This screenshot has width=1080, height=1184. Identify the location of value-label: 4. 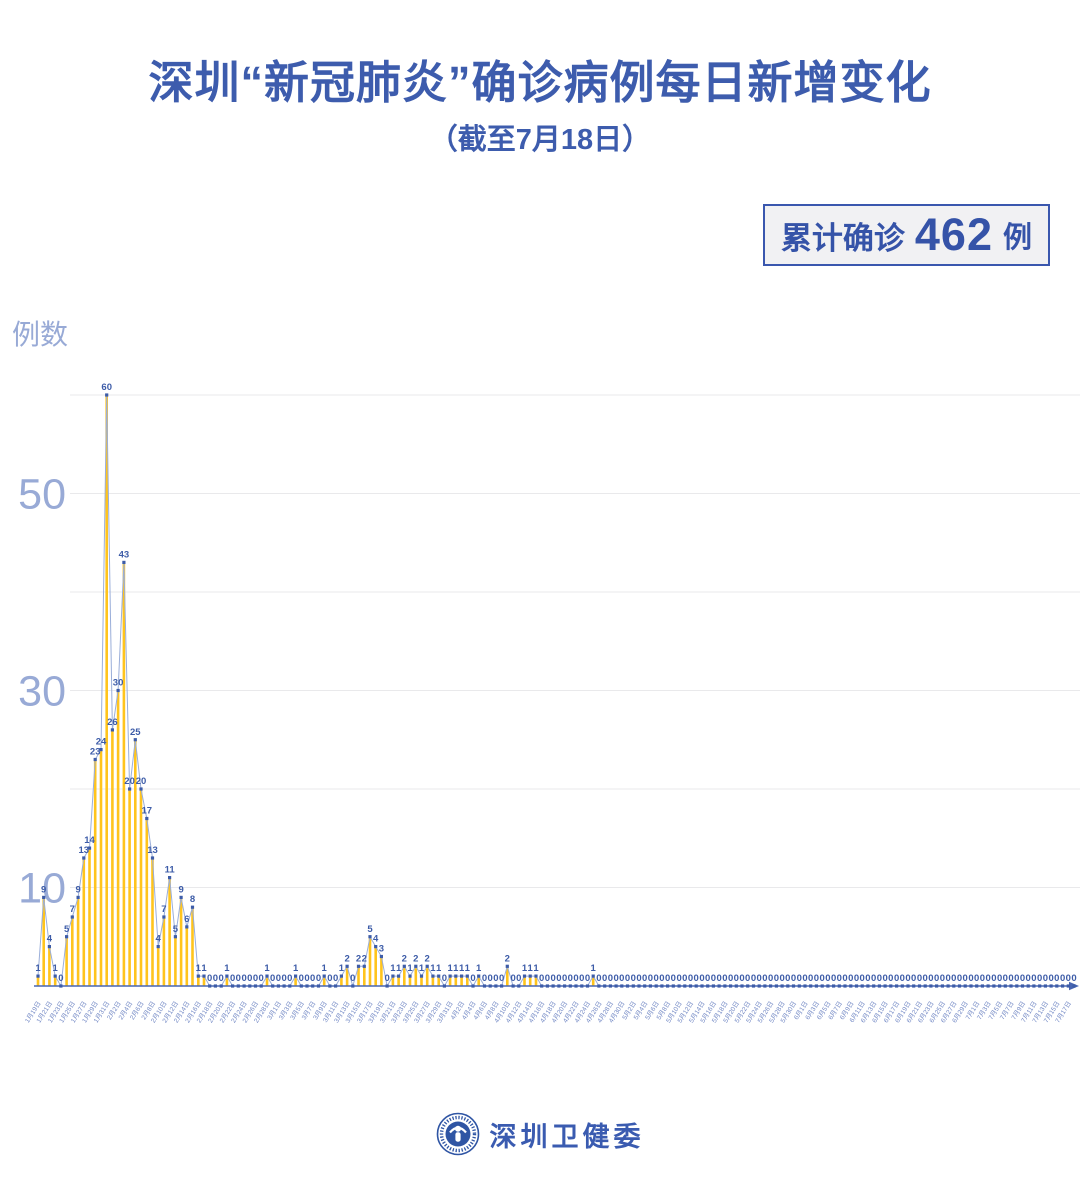
(376, 939).